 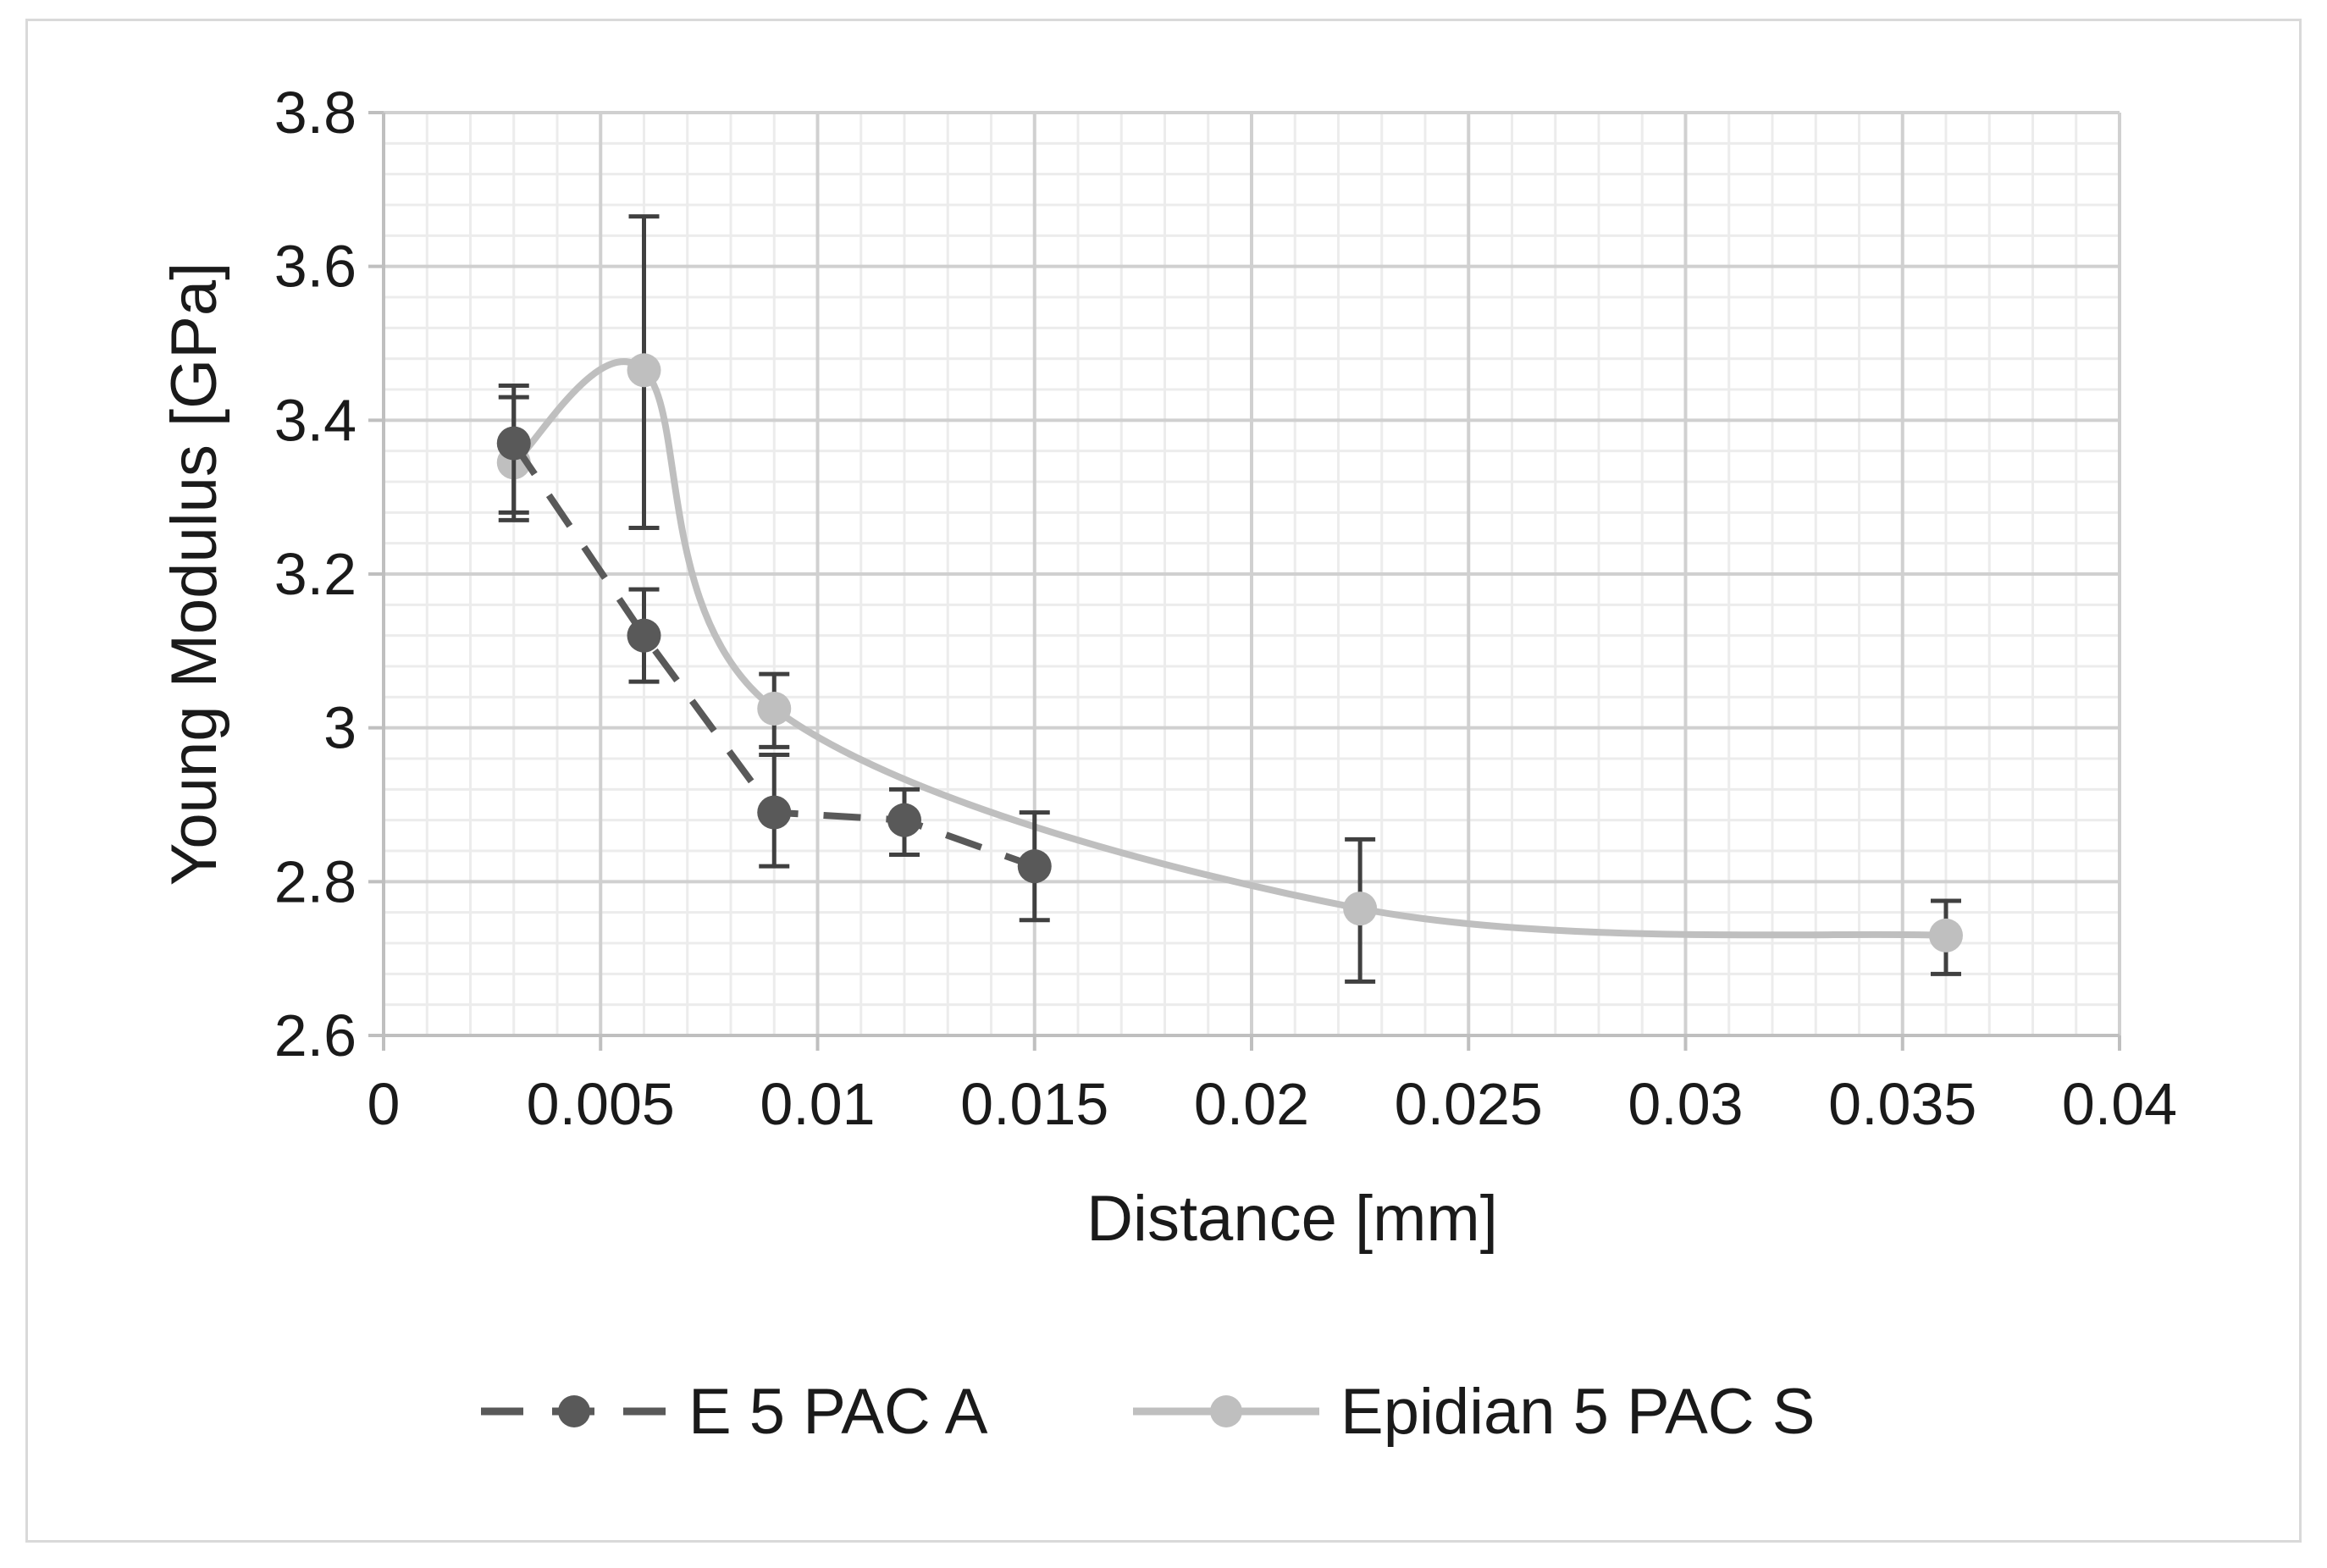 What do you see at coordinates (315, 420) in the screenshot?
I see `y-tick-label-4: 3.4` at bounding box center [315, 420].